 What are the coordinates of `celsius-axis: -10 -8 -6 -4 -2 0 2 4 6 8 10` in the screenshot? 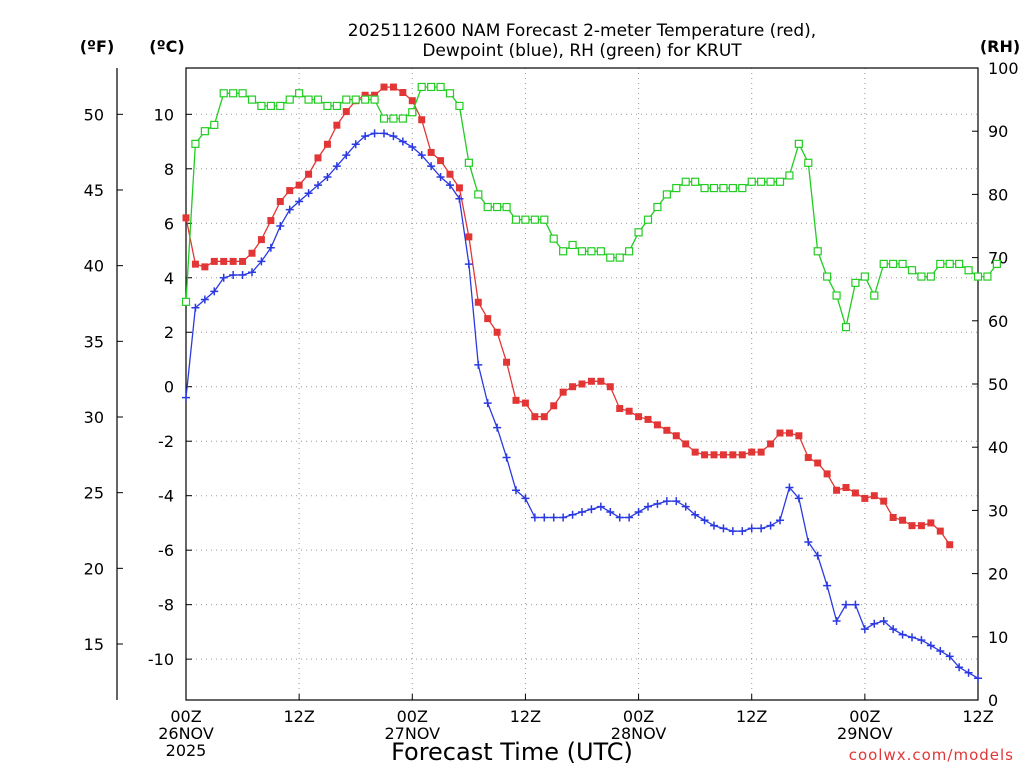 It's located at (170, 387).